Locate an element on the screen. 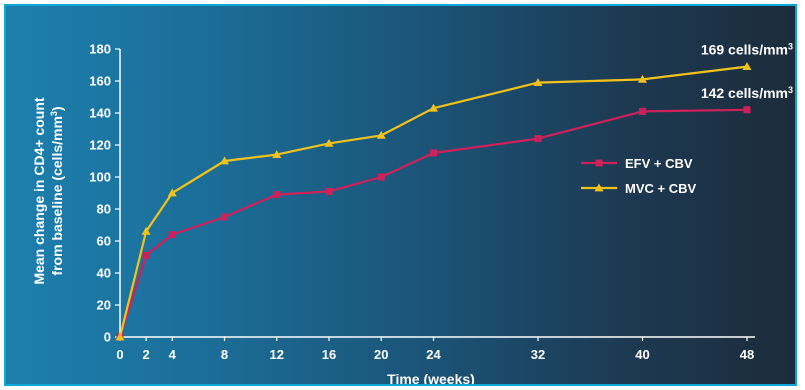 This screenshot has height=390, width=805. y-tick-label: 160 is located at coordinates (100, 81).